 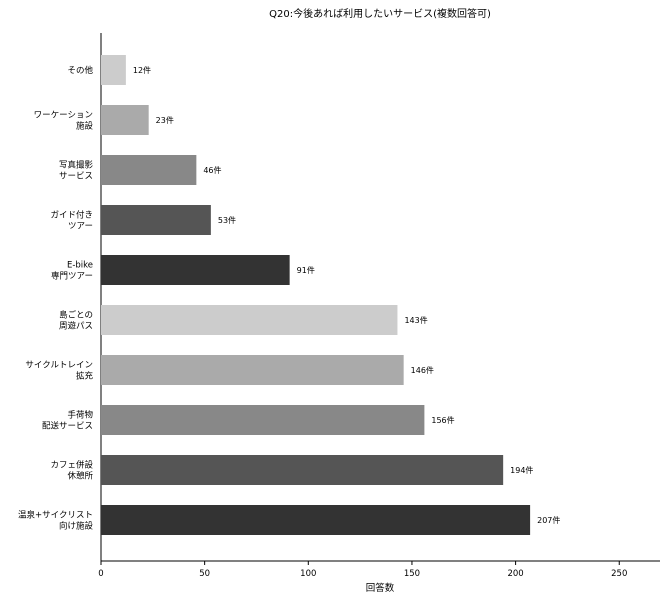 What do you see at coordinates (415, 320) in the screenshot?
I see `data-label: 143件` at bounding box center [415, 320].